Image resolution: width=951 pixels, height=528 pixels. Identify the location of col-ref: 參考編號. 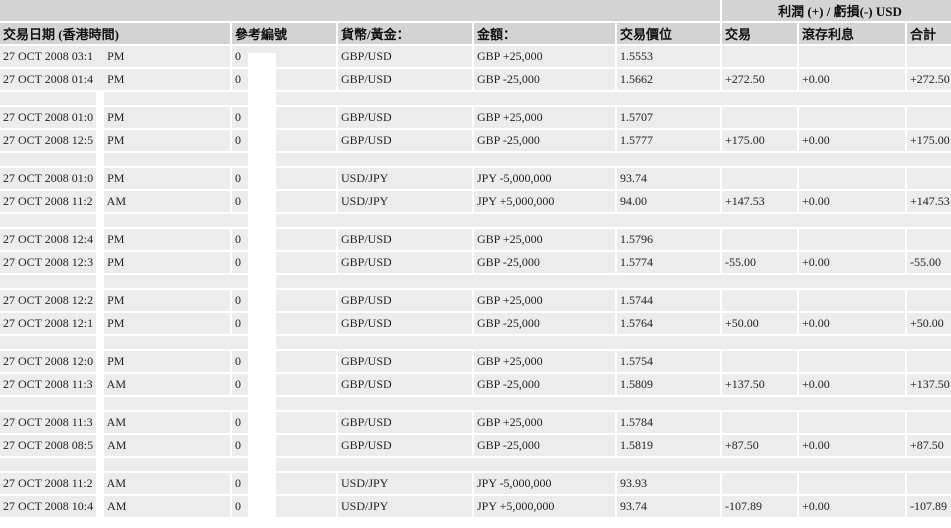
(284, 33).